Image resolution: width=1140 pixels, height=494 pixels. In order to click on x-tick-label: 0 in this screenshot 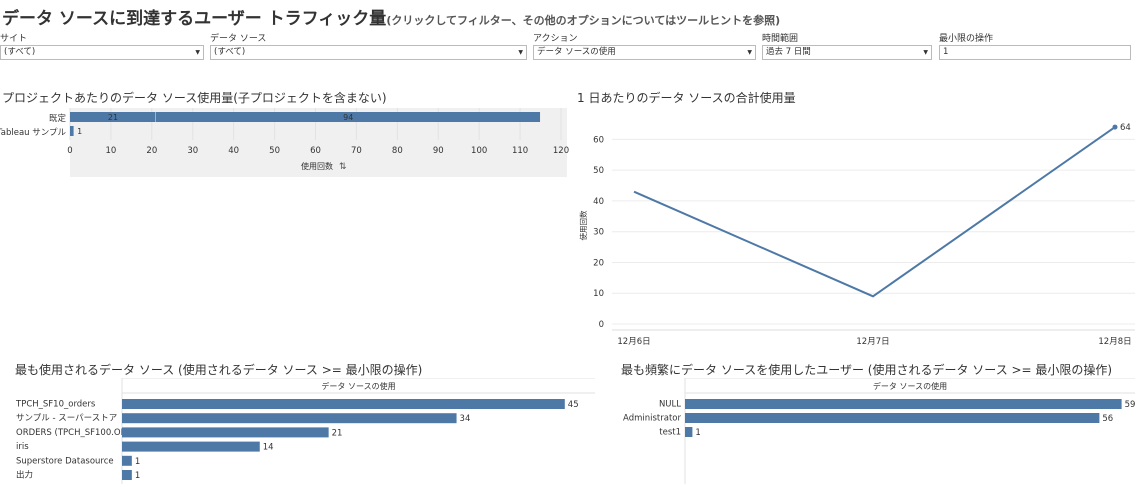, I will do `click(69, 151)`.